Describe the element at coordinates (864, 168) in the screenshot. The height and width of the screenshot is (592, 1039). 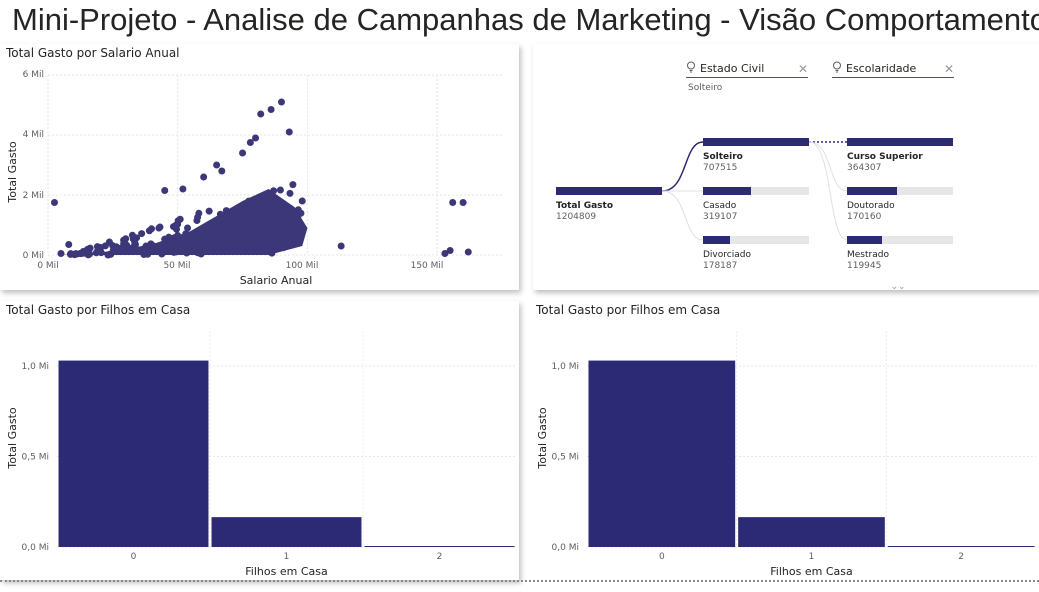
I see `node-value: 364307` at that location.